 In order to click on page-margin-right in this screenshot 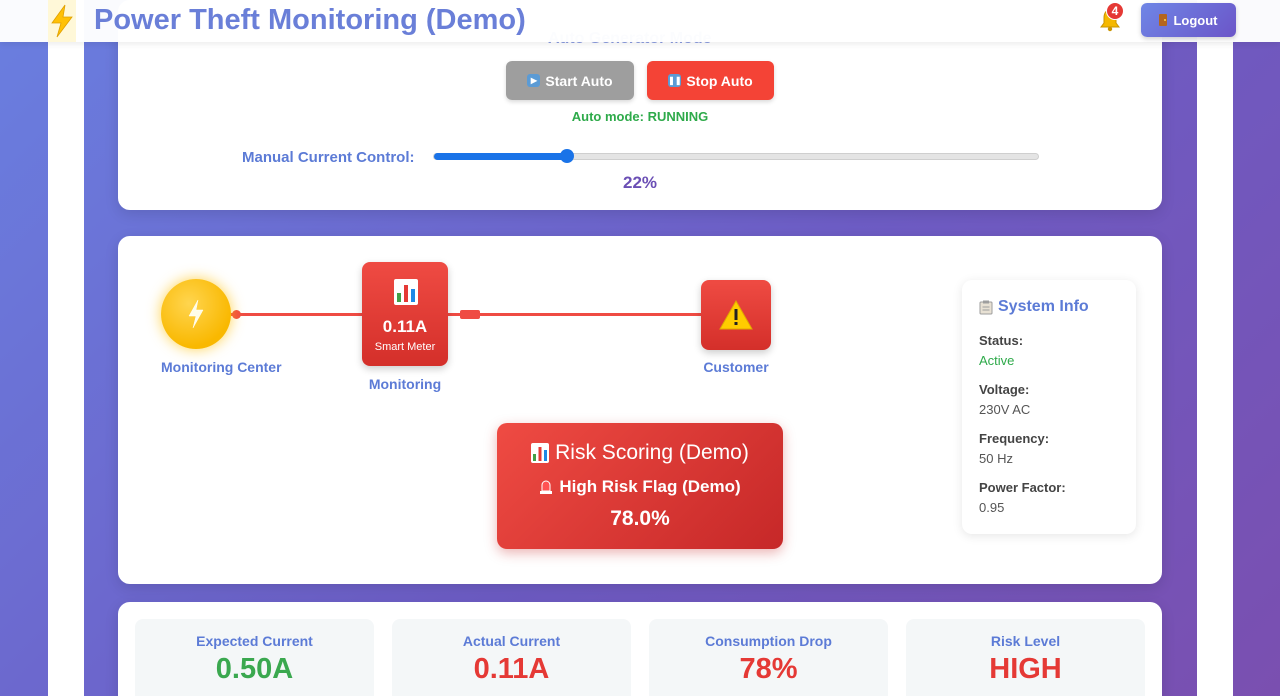, I will do `click(1215, 348)`.